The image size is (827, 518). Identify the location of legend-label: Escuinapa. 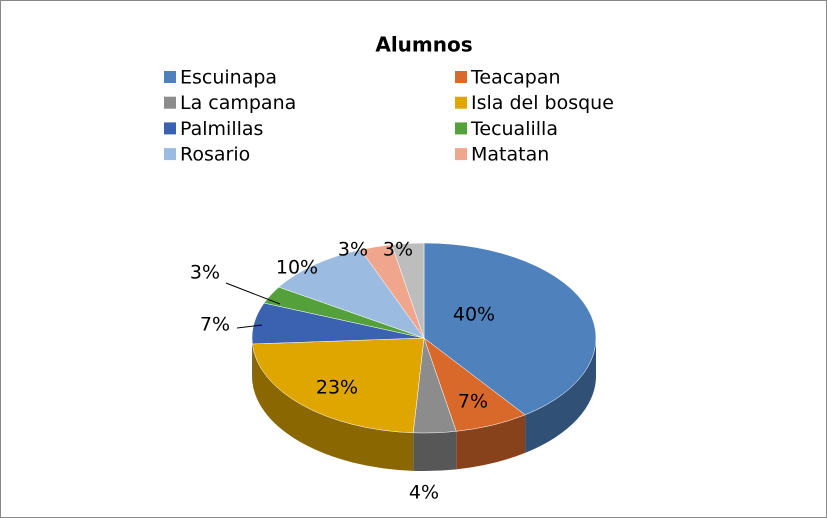
(228, 78).